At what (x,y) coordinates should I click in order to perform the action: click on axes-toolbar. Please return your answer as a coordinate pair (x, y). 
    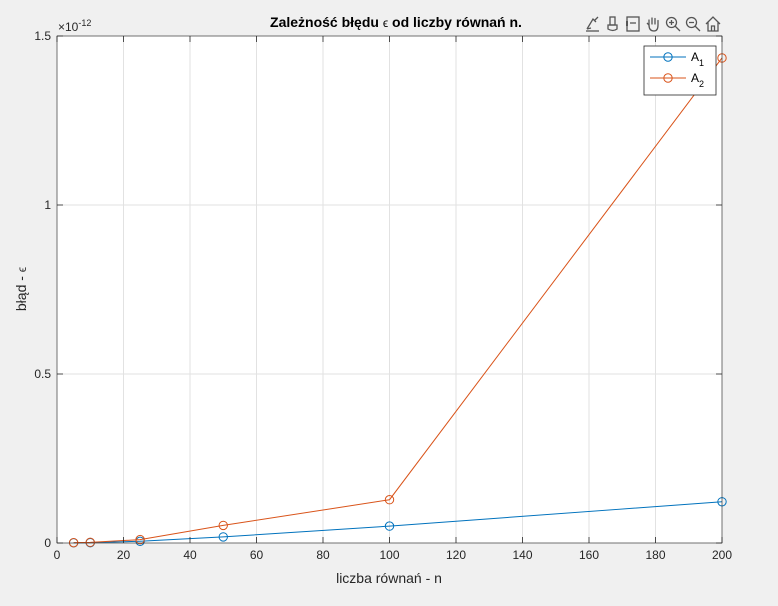
    Looking at the image, I should click on (653, 24).